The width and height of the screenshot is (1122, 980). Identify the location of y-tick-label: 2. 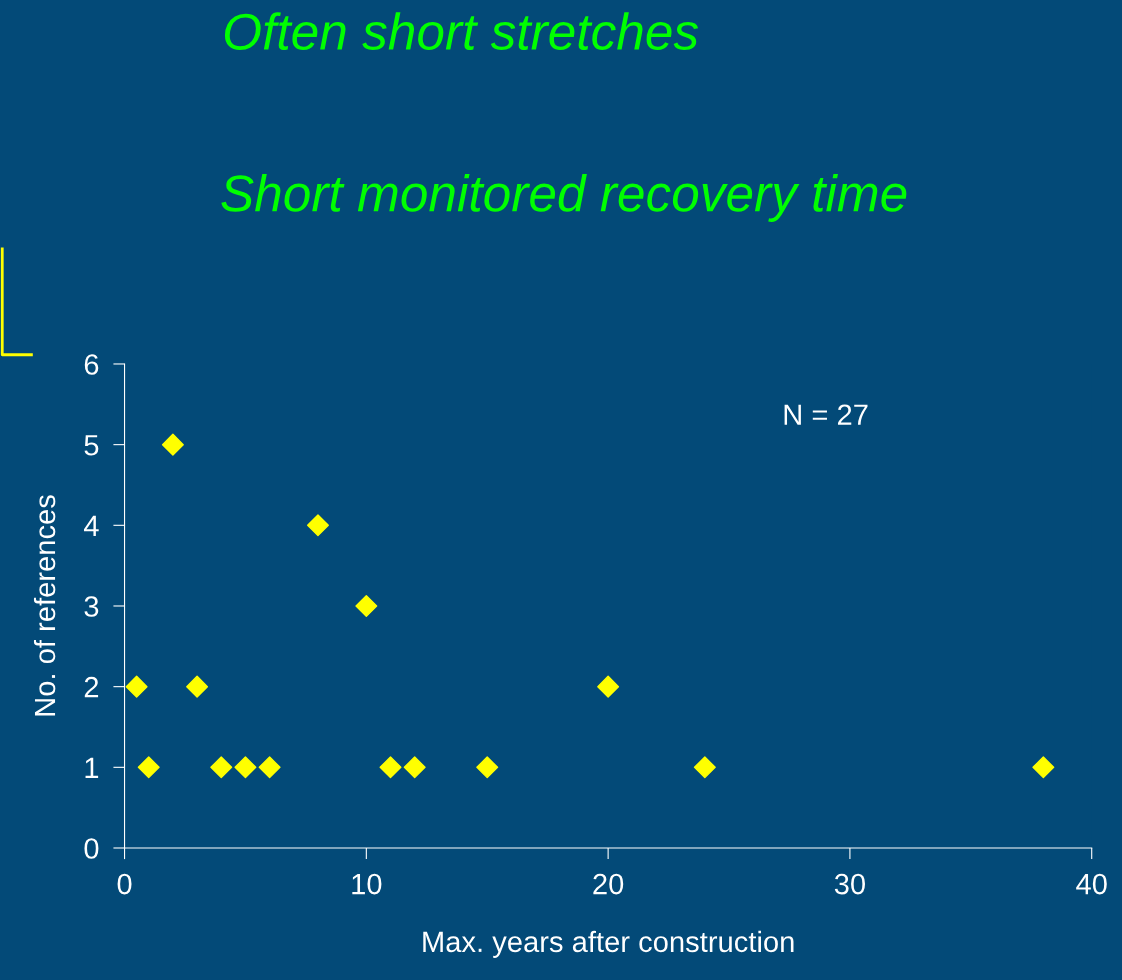
(91, 687).